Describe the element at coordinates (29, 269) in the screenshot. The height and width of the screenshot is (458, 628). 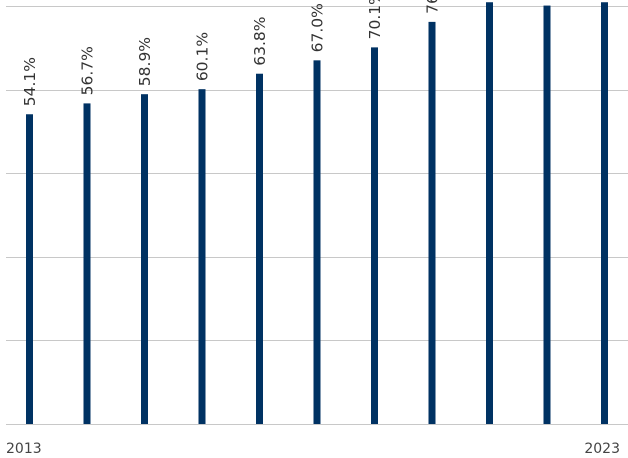
I see `bar-2013` at that location.